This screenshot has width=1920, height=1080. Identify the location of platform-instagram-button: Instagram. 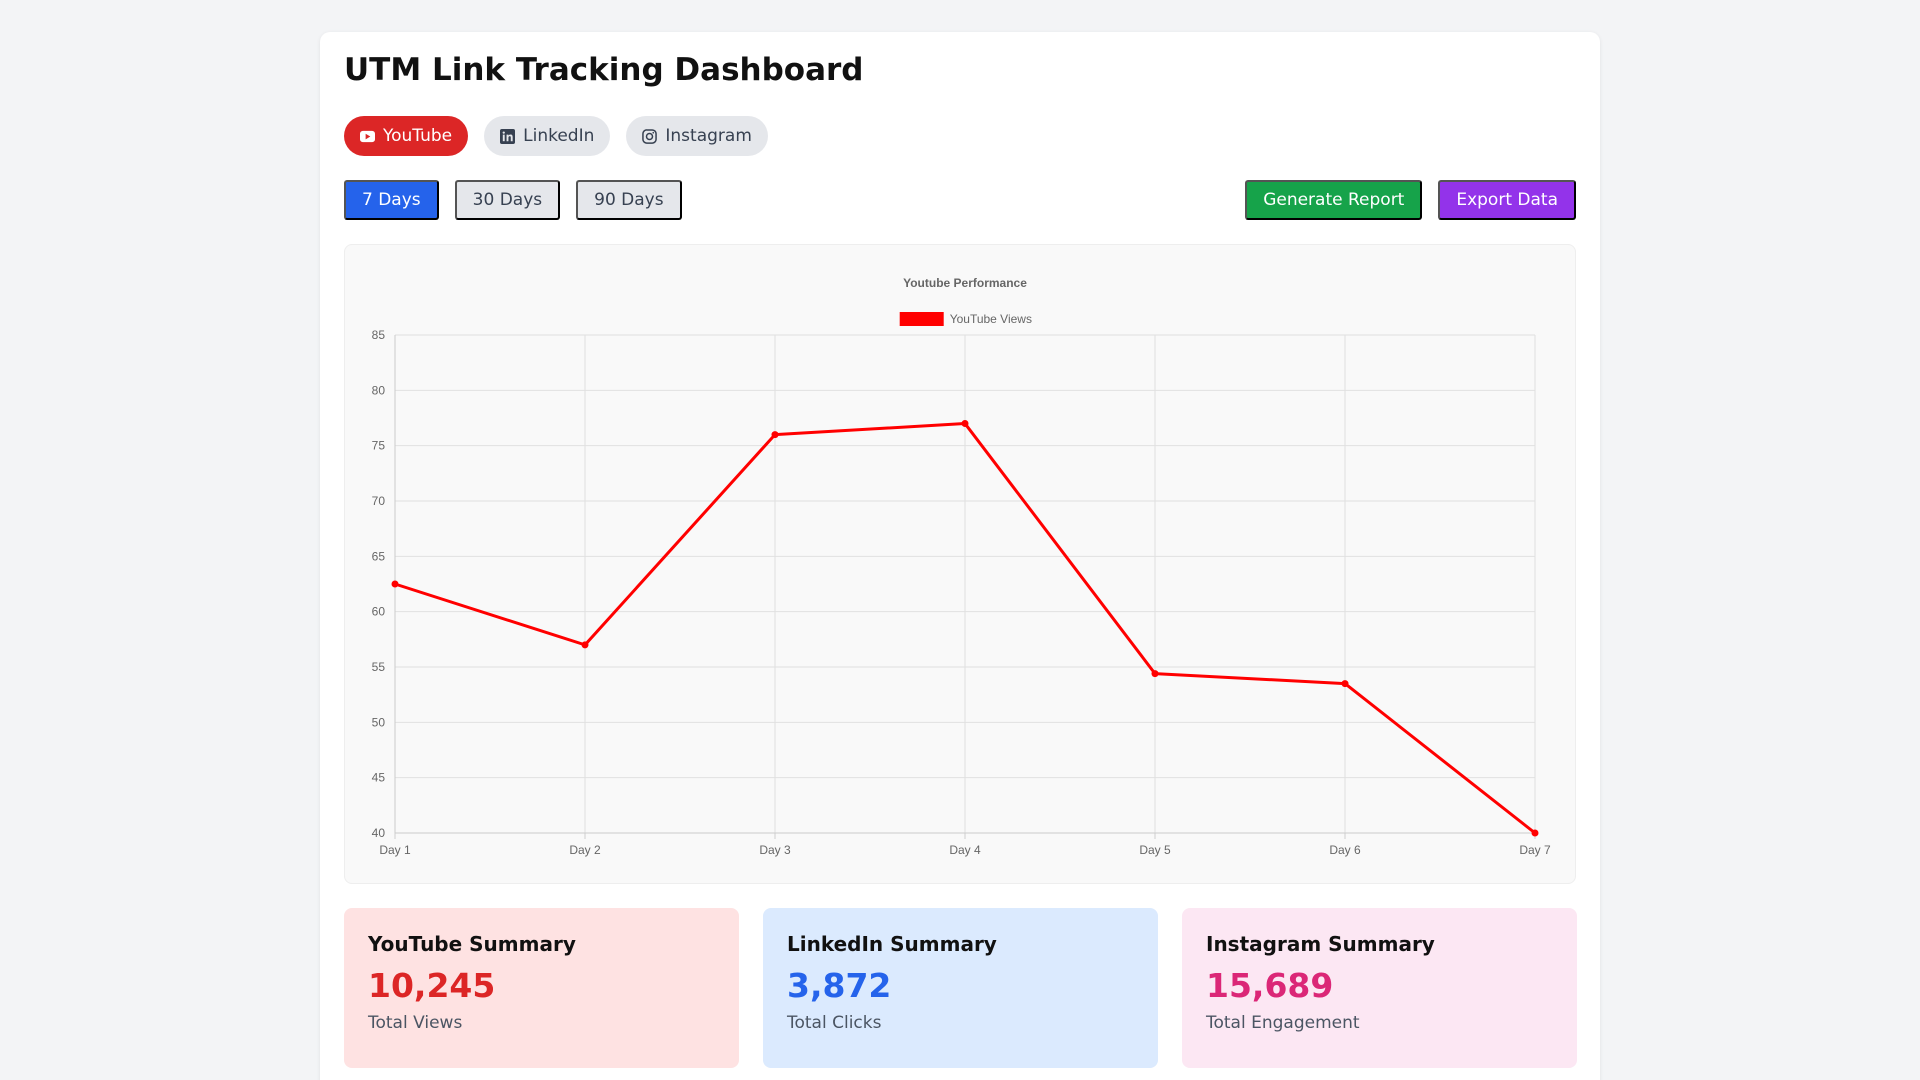
(697, 136).